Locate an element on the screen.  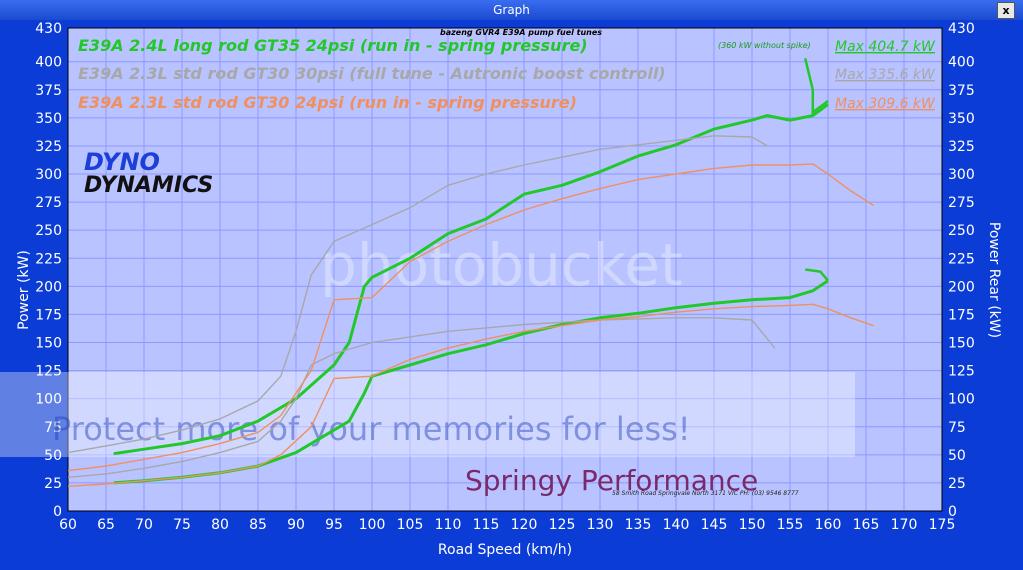
close-button: x is located at coordinates (1006, 10).